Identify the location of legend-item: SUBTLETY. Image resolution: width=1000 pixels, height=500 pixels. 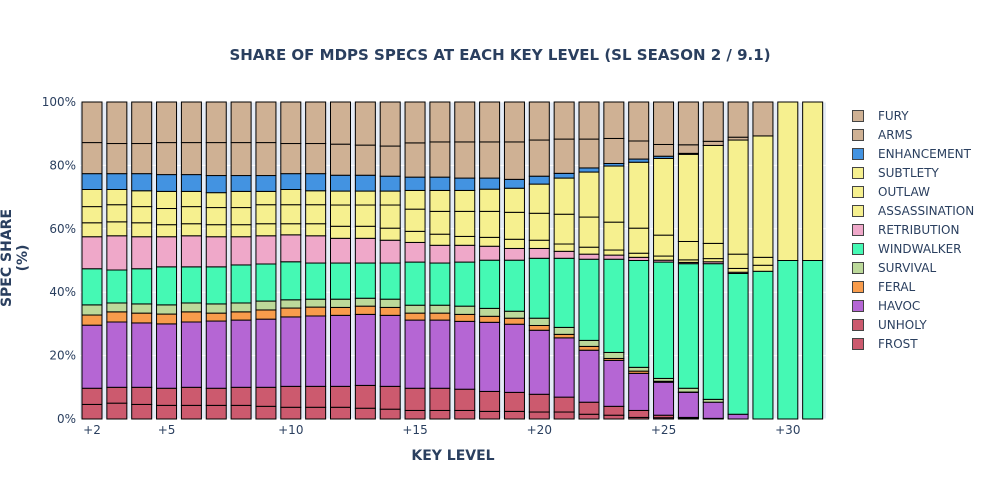
(913, 172).